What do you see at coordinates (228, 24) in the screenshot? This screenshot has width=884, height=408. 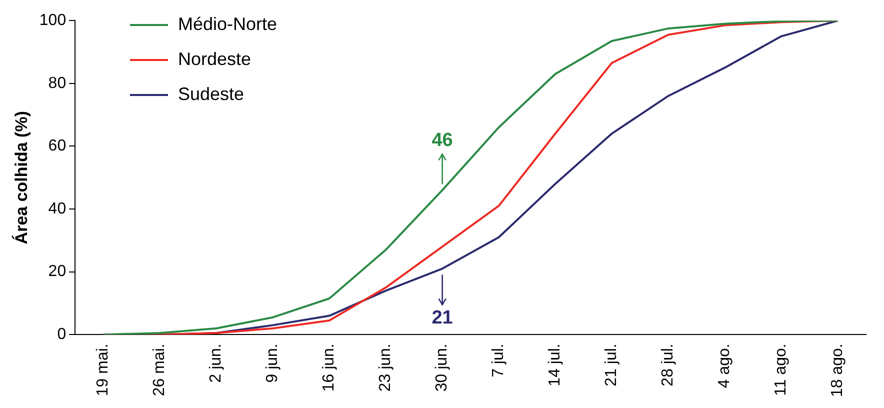 I see `legend-label: Médio-Norte` at bounding box center [228, 24].